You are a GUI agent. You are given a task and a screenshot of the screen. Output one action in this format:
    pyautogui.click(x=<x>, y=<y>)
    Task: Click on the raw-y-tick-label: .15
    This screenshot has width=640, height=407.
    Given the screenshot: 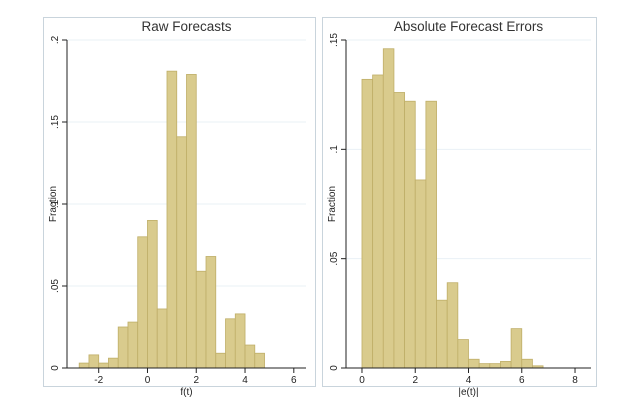 What is the action you would take?
    pyautogui.click(x=55, y=122)
    